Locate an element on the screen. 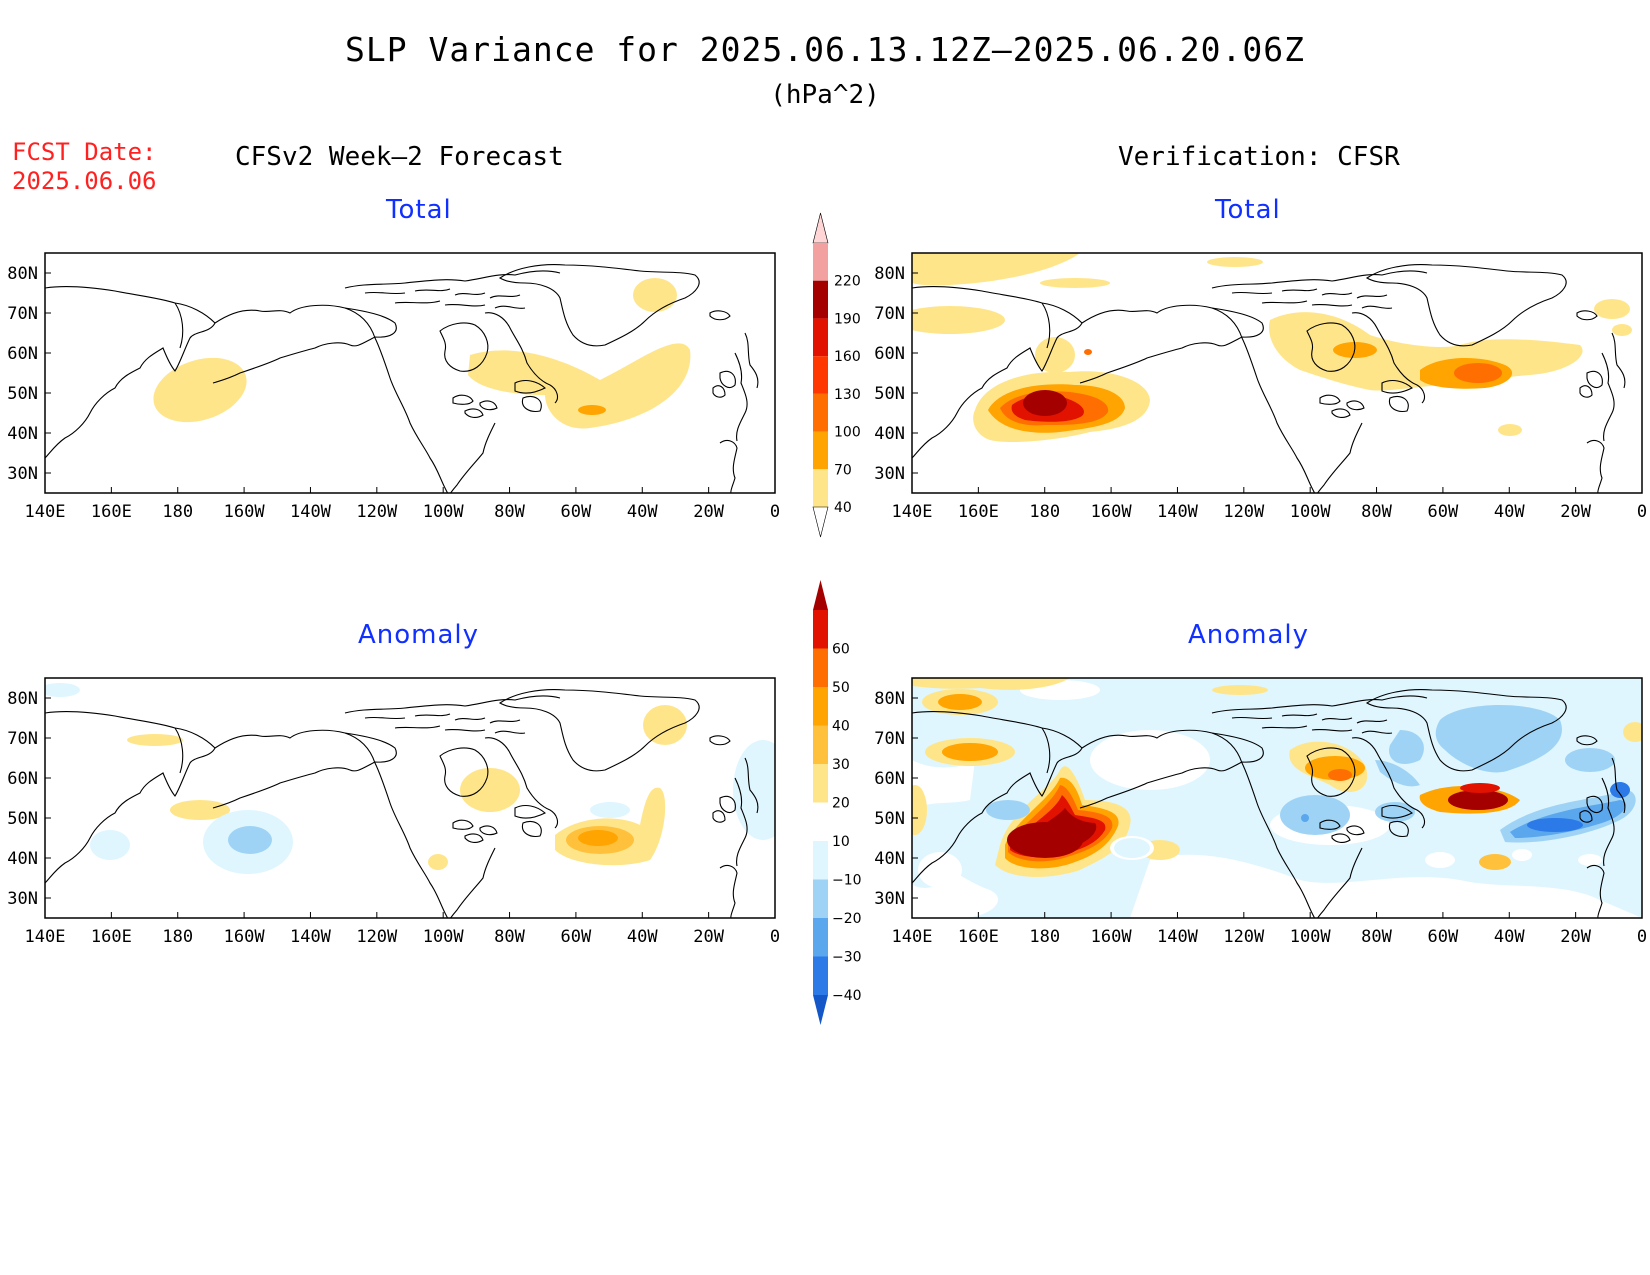  verification-anomaly-frame is located at coordinates (1277, 798).